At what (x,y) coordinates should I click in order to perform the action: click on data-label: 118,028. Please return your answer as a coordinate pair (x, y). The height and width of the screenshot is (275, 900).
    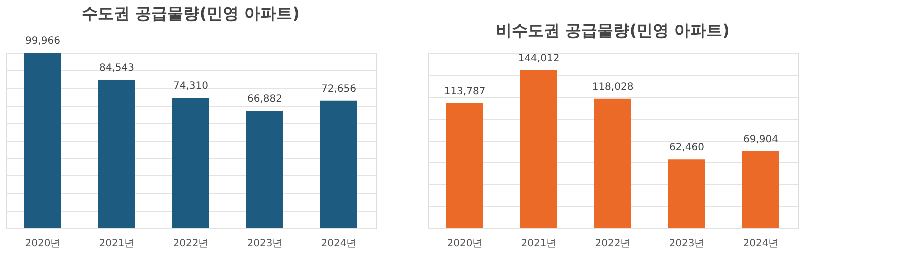
    Looking at the image, I should click on (613, 87).